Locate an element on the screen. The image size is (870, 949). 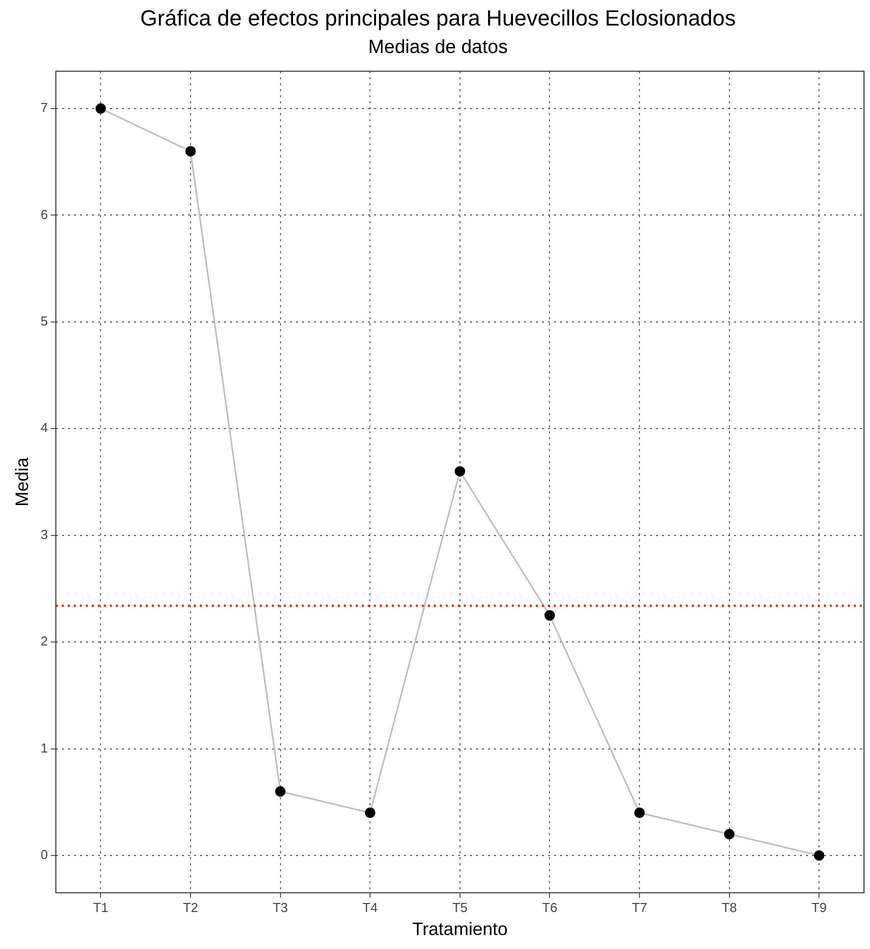
y-tick-label: 4 is located at coordinates (44, 428).